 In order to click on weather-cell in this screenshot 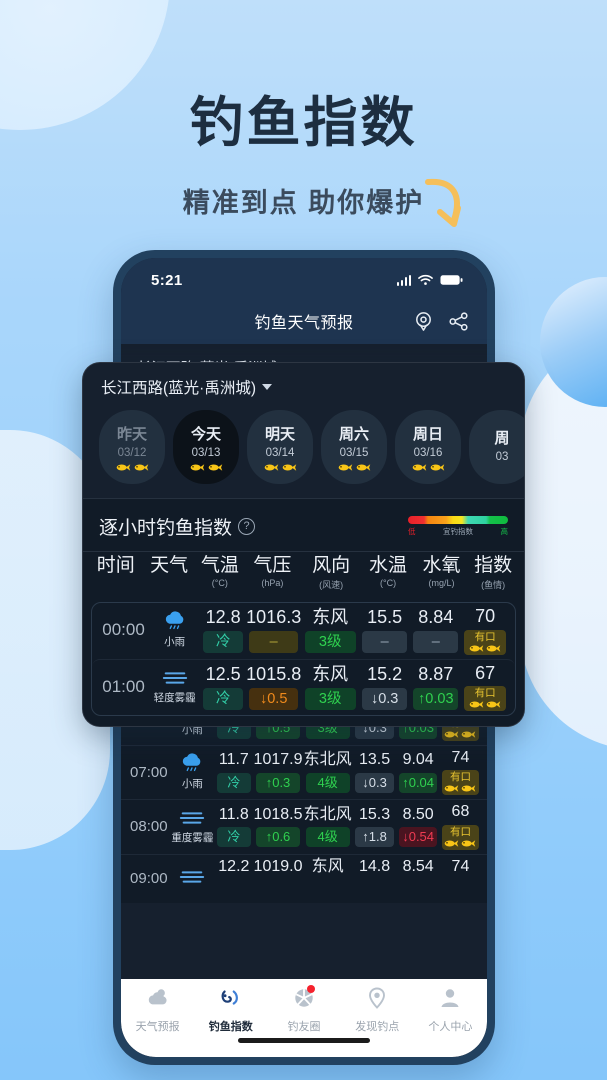, I will do `click(193, 879)`.